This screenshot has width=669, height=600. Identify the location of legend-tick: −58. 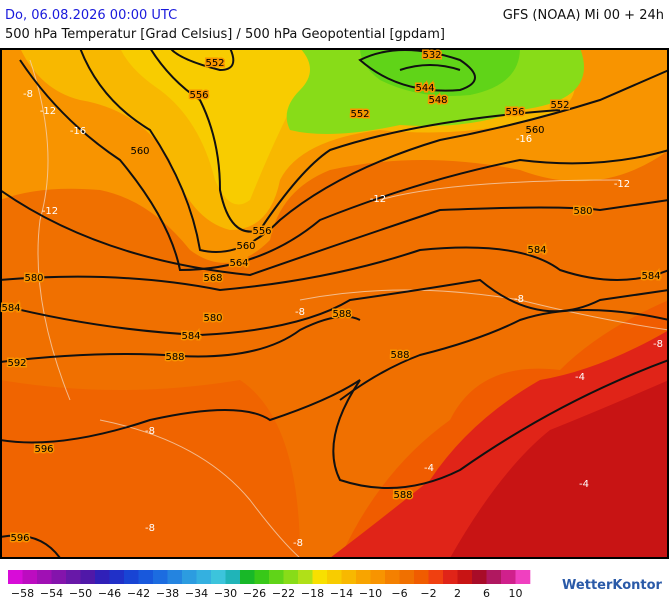
(22, 593).